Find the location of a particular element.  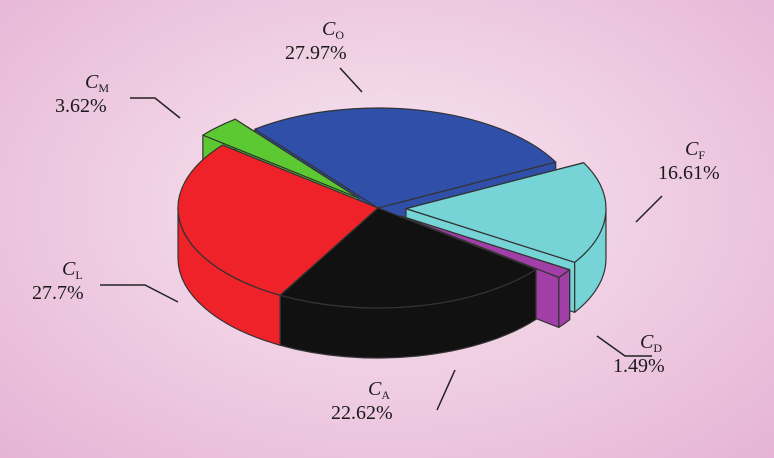

slice-percent-L: 27.7% is located at coordinates (58, 293).